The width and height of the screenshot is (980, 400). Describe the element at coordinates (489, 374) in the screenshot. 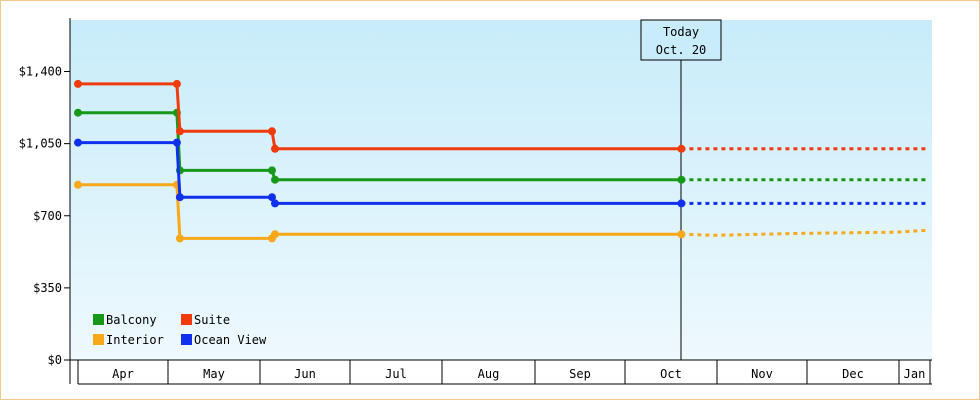

I see `x-tick-label: Aug` at that location.